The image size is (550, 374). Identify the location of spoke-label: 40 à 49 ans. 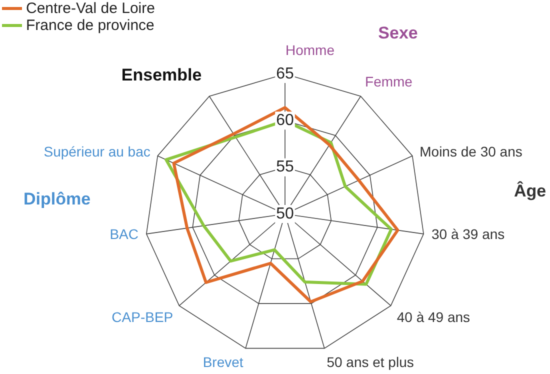
(433, 316).